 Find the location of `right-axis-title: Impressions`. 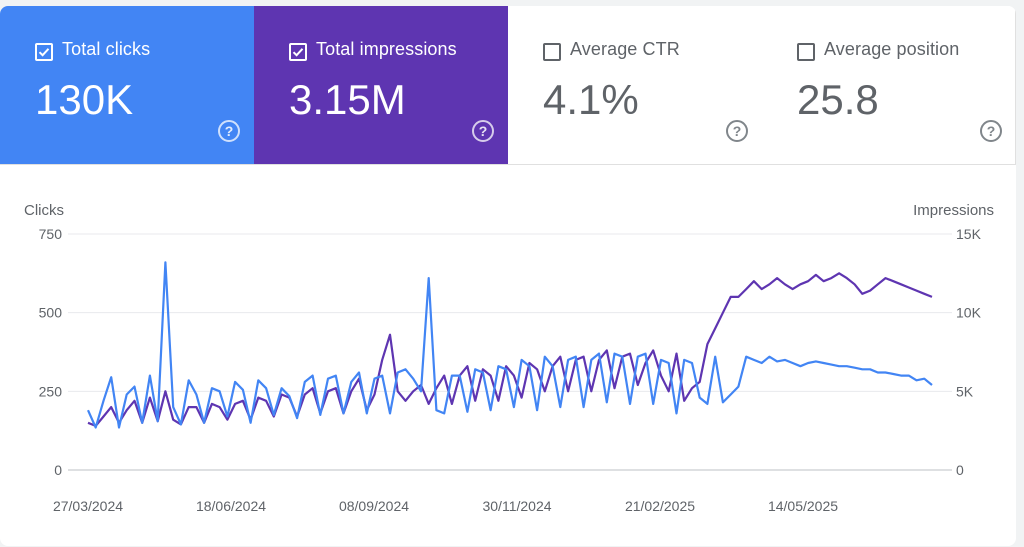

right-axis-title: Impressions is located at coordinates (953, 210).